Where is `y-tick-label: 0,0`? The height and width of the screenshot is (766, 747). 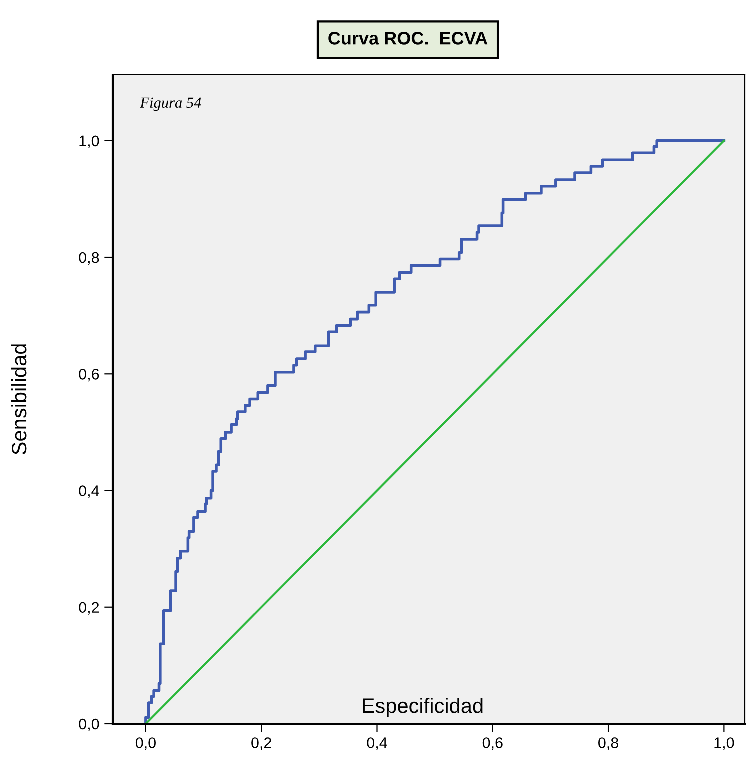 y-tick-label: 0,0 is located at coordinates (89, 725).